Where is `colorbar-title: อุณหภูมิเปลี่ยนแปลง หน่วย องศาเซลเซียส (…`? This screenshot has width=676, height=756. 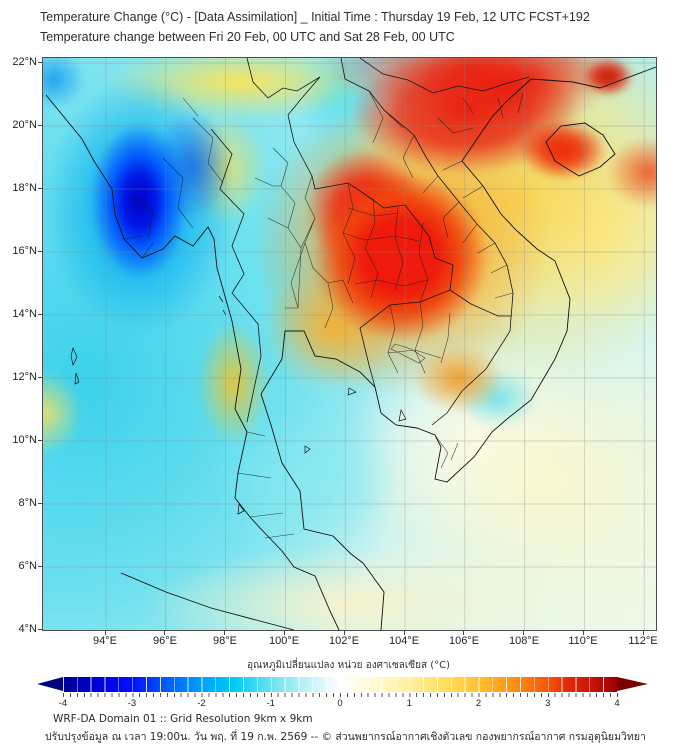
colorbar-title: อุณหภูมิเปลี่ยนแปลง หน่วย องศาเซลเซียส (… is located at coordinates (348, 665).